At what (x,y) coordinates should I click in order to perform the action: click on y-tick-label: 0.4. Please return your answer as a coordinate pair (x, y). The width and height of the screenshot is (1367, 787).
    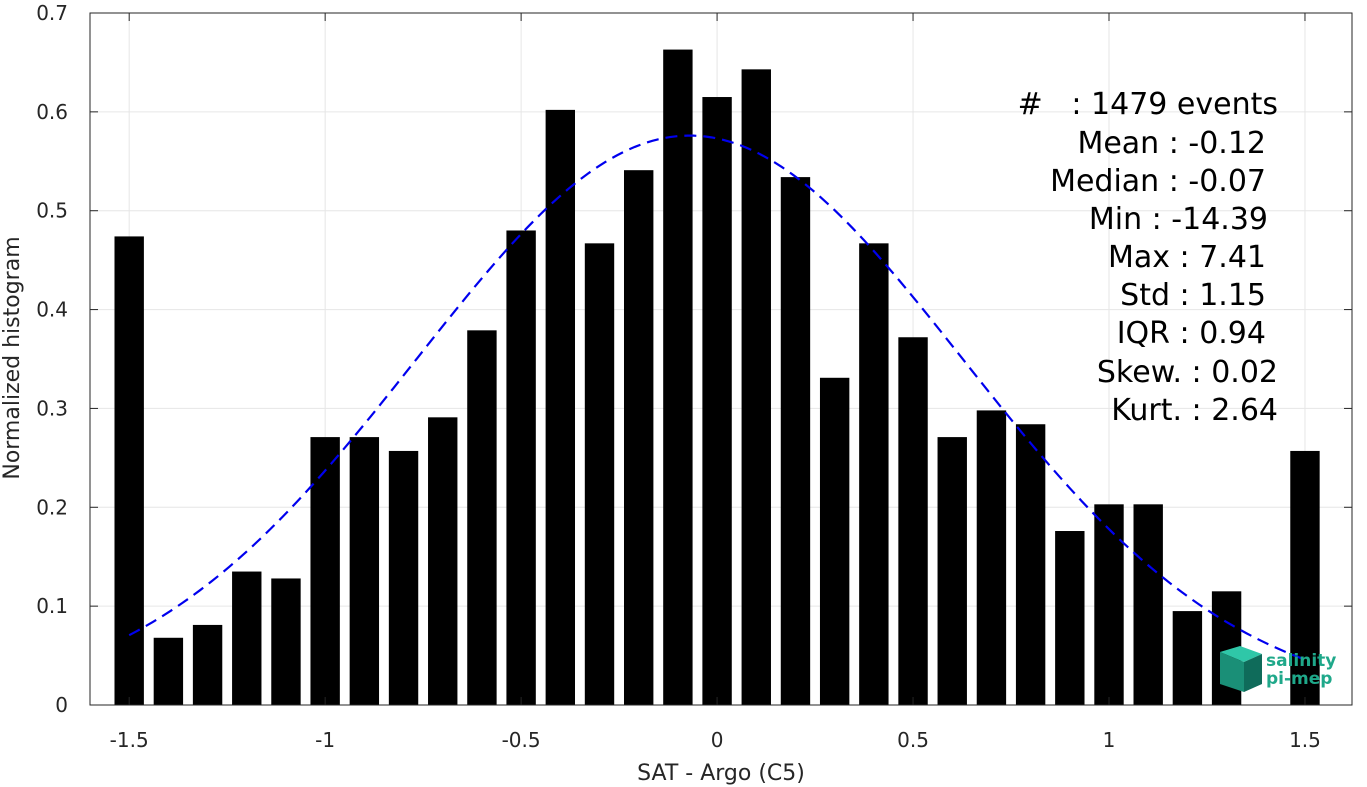
    Looking at the image, I should click on (52, 310).